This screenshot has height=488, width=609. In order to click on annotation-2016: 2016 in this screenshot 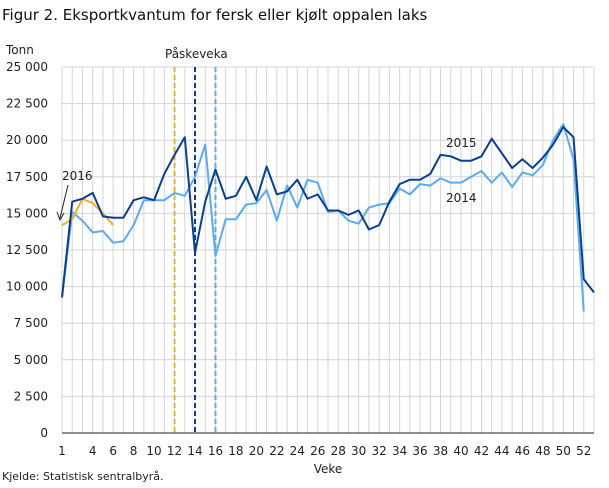, I will do `click(77, 176)`.